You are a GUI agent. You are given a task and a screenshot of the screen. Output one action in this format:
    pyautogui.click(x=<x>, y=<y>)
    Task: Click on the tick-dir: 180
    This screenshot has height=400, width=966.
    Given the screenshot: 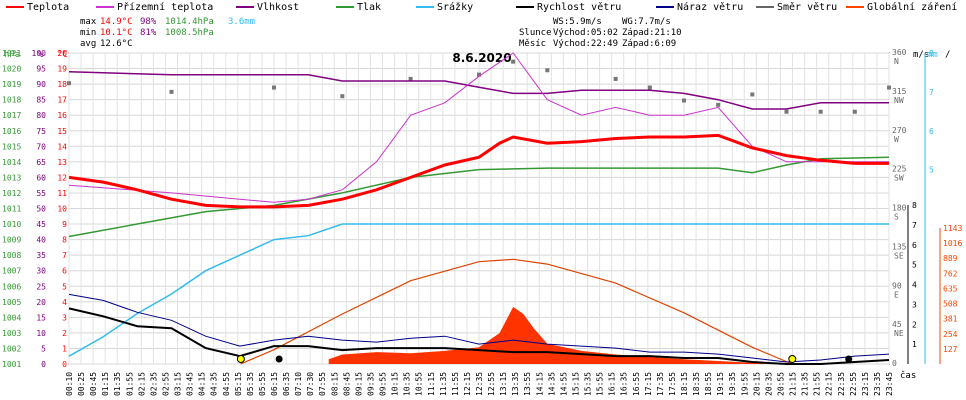 What is the action you would take?
    pyautogui.click(x=899, y=208)
    